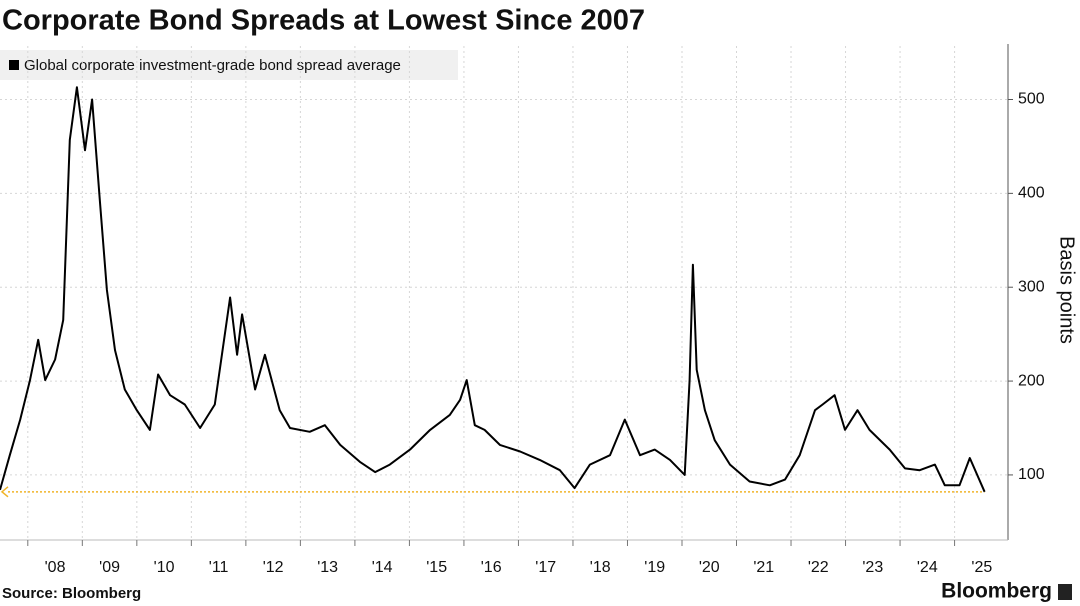 The height and width of the screenshot is (606, 1080). What do you see at coordinates (1031, 99) in the screenshot?
I see `y-tick-label: 500` at bounding box center [1031, 99].